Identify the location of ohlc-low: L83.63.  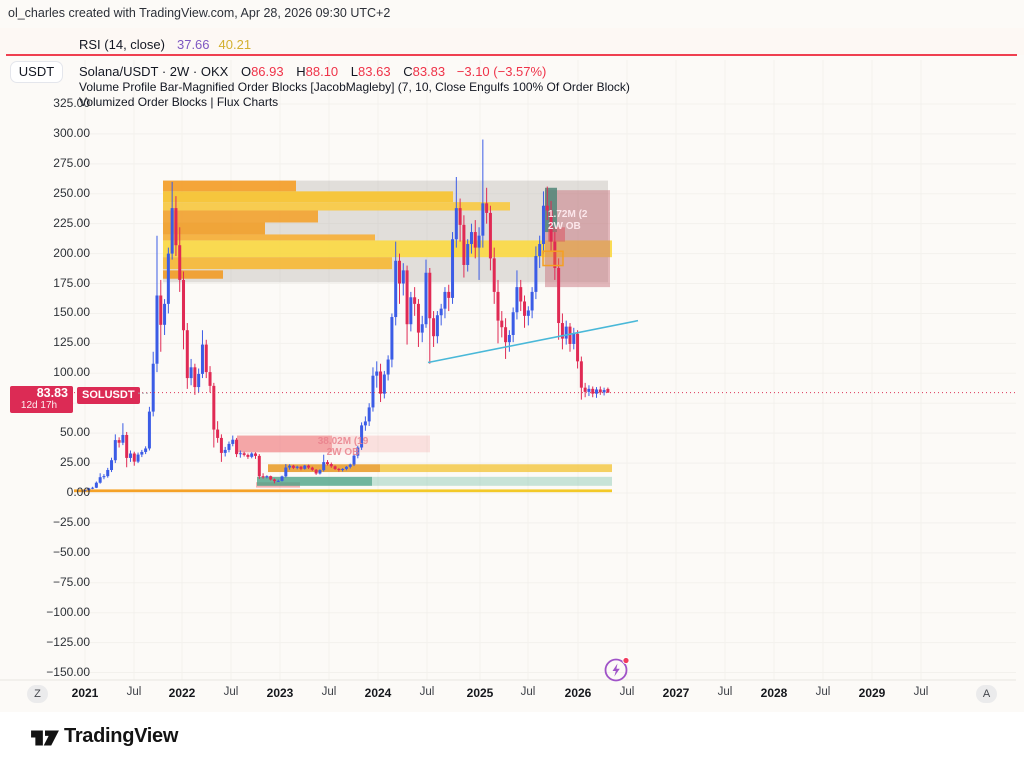
(371, 71).